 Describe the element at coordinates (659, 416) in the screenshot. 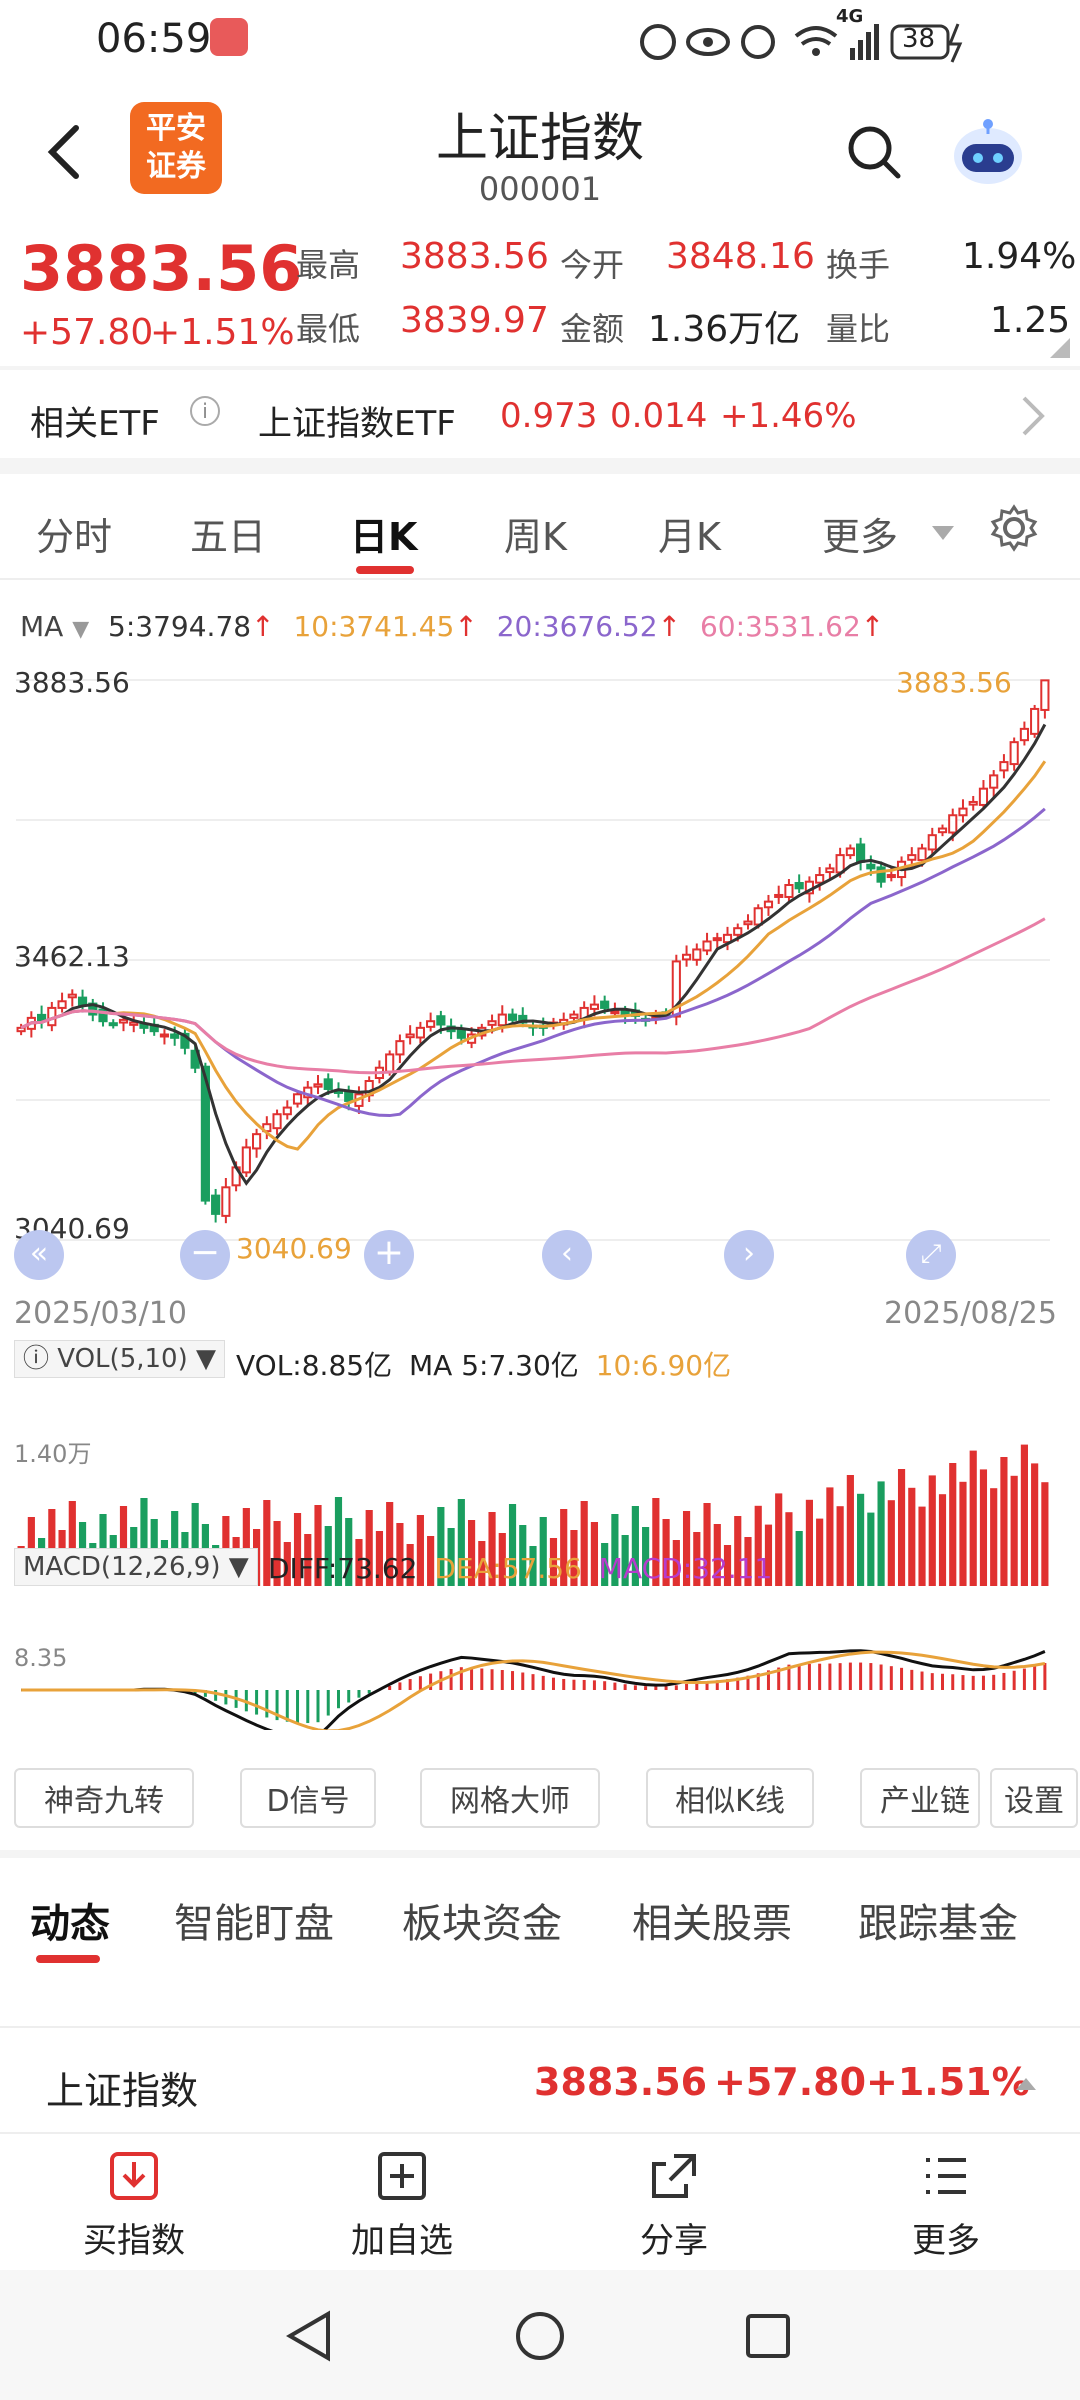

I see `etf-change: 0.014` at that location.